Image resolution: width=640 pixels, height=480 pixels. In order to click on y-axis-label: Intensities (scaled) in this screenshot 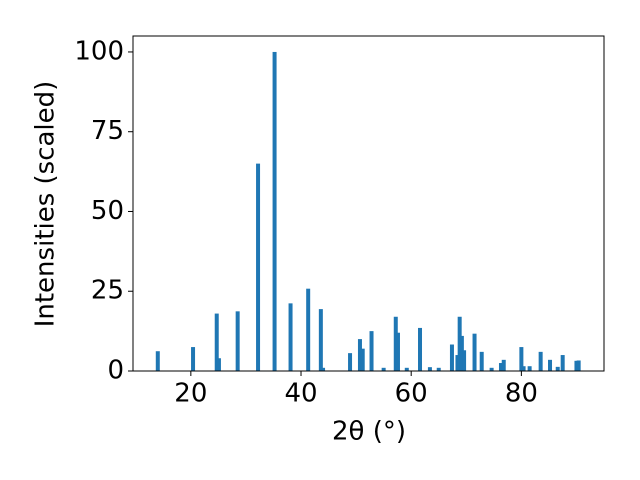, I will do `click(46, 204)`.